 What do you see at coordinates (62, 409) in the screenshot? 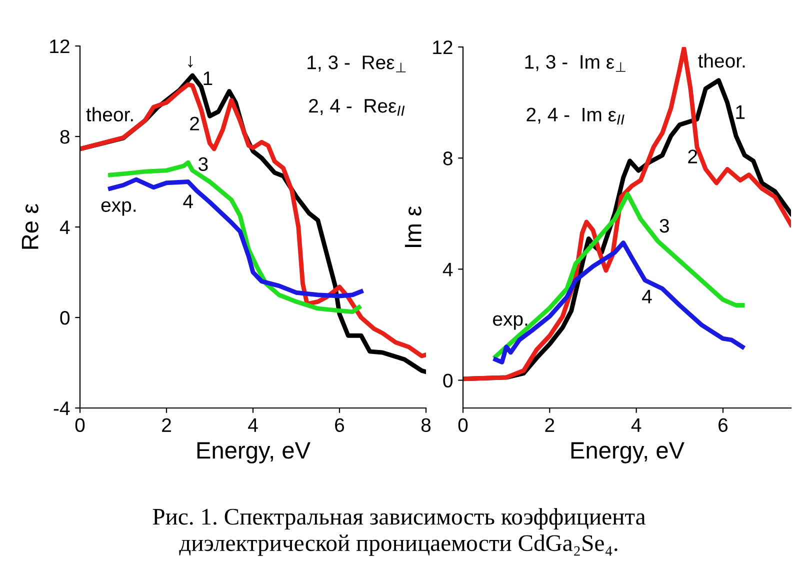
I see `y-tick-label: -4` at bounding box center [62, 409].